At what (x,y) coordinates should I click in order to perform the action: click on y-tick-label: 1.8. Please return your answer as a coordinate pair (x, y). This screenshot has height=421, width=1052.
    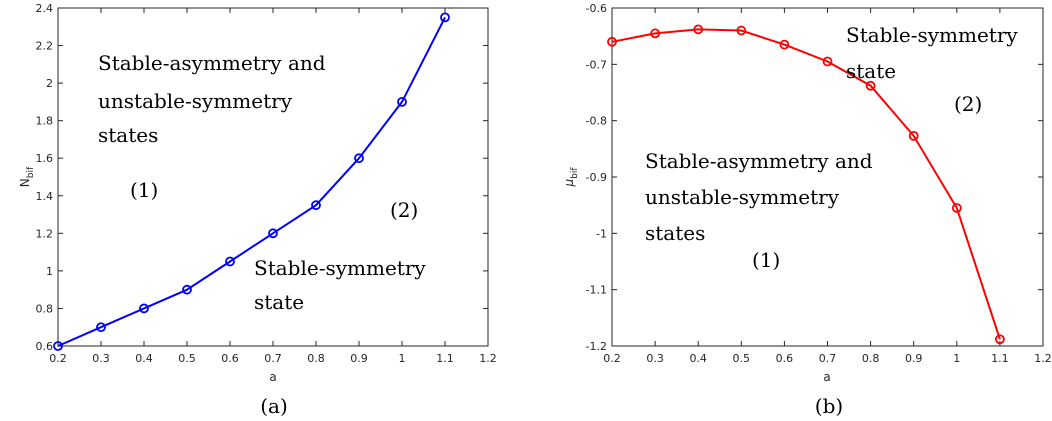
    Looking at the image, I should click on (45, 121).